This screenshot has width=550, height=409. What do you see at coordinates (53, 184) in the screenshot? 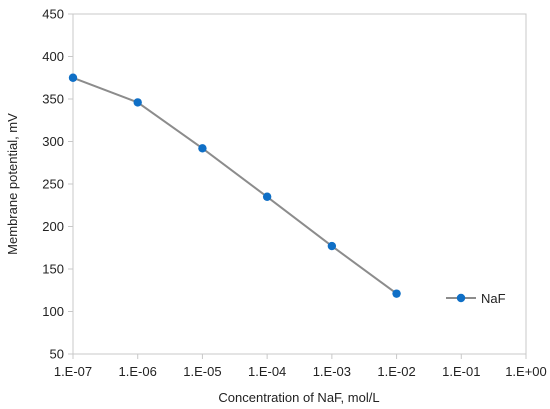
I see `y-tick-label: 250` at bounding box center [53, 184].